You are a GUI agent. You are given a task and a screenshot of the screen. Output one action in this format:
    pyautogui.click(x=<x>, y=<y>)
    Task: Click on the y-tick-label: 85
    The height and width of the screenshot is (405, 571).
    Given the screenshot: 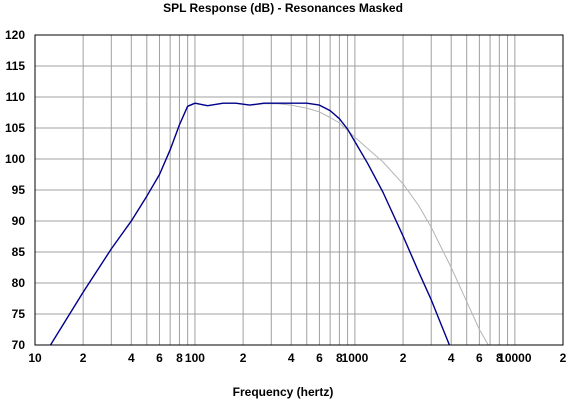 What is the action you would take?
    pyautogui.click(x=19, y=252)
    